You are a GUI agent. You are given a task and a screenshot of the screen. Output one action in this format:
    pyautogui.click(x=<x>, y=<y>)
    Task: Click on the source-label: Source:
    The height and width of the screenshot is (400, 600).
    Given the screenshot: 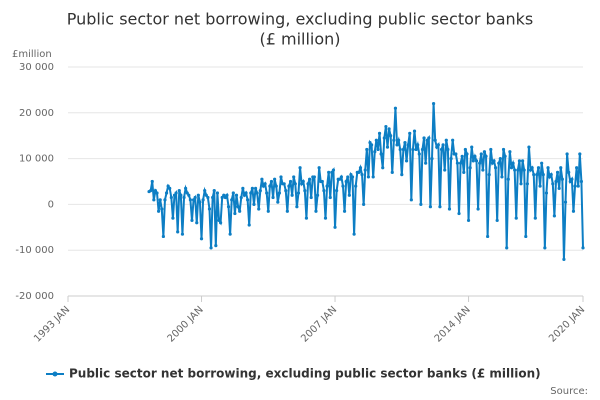 What is the action you would take?
    pyautogui.click(x=569, y=391)
    